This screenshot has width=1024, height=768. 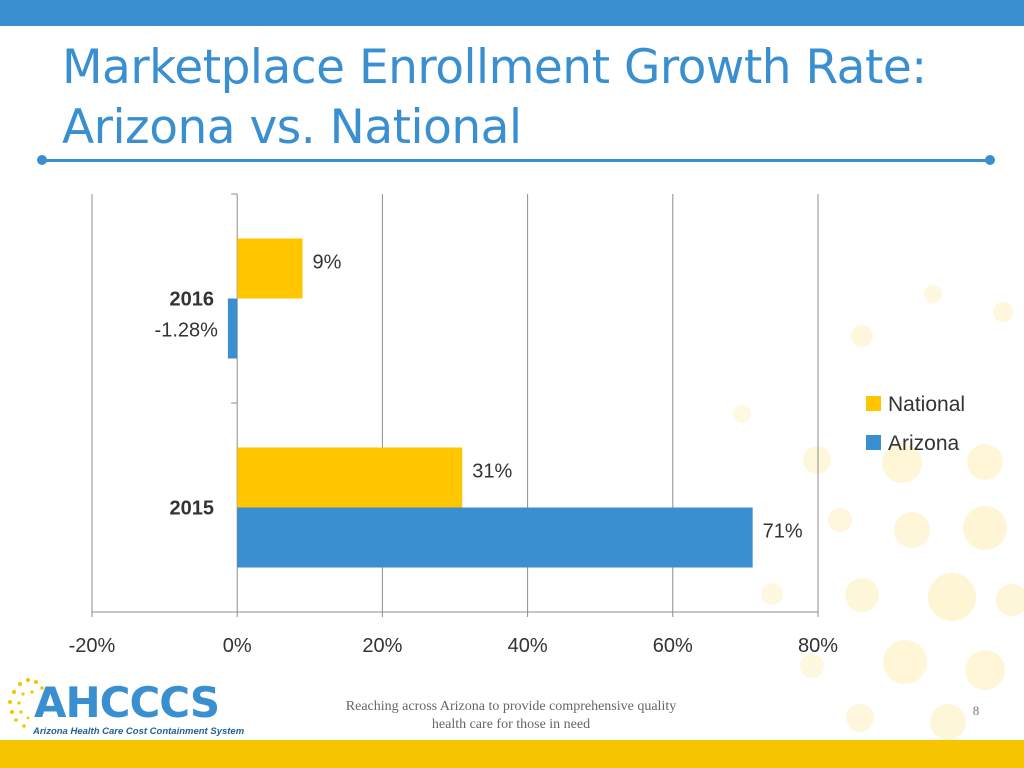 I want to click on top-accent-bar, so click(x=512, y=13).